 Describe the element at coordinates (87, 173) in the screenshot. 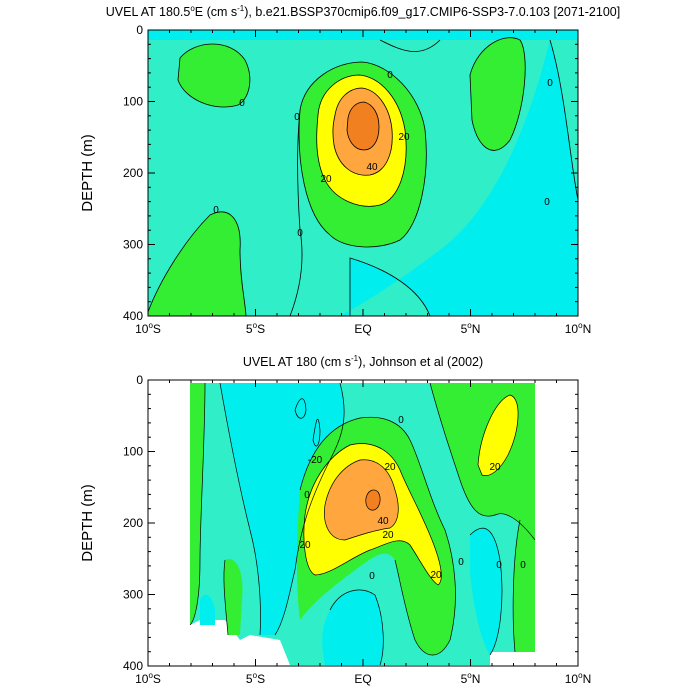

I see `panel-model-ylabel: DEPTH (m)` at that location.